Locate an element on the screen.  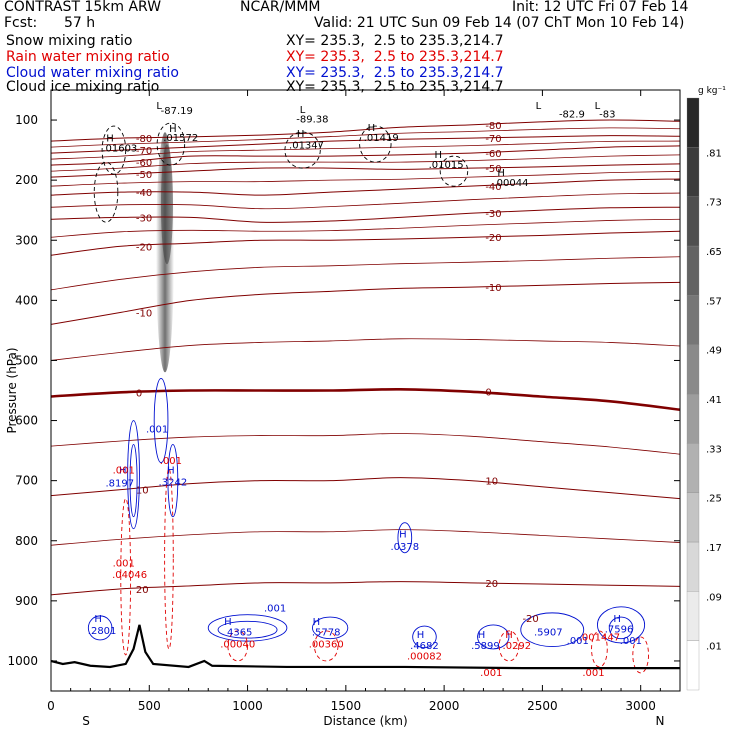
contour-annotation: -20 is located at coordinates (530, 619).